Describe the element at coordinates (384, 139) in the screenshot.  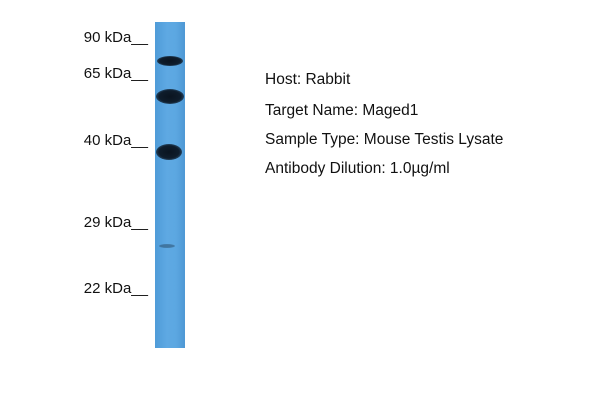
I see `sample-type-label: Sample Type: Mouse Testis Lysate` at that location.